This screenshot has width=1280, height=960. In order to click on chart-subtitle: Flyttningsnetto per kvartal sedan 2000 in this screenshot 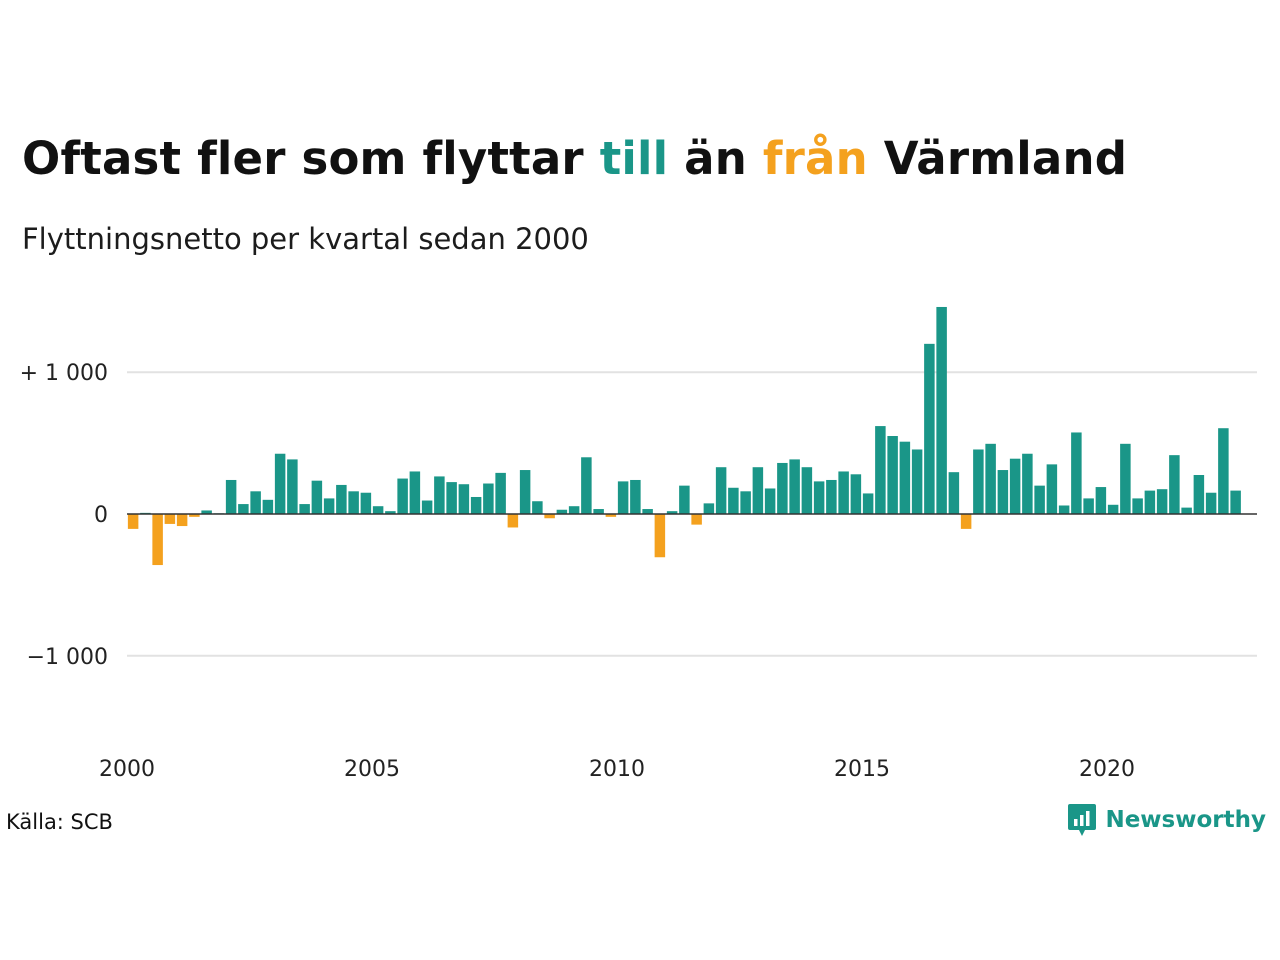, I will do `click(305, 239)`.